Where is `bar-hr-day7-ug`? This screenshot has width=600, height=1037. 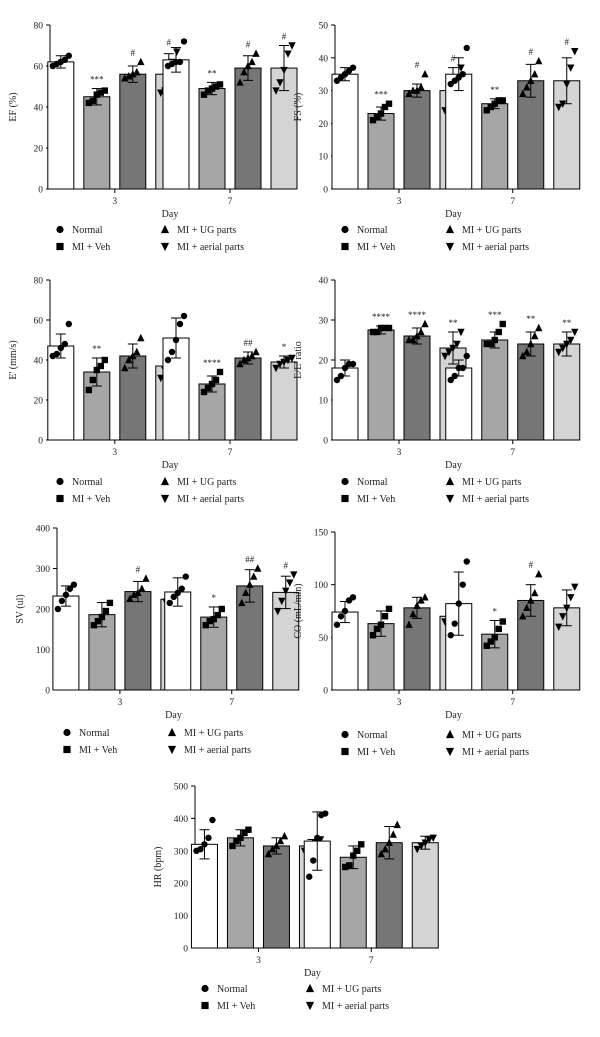 bar-hr-day7-ug is located at coordinates (389, 895).